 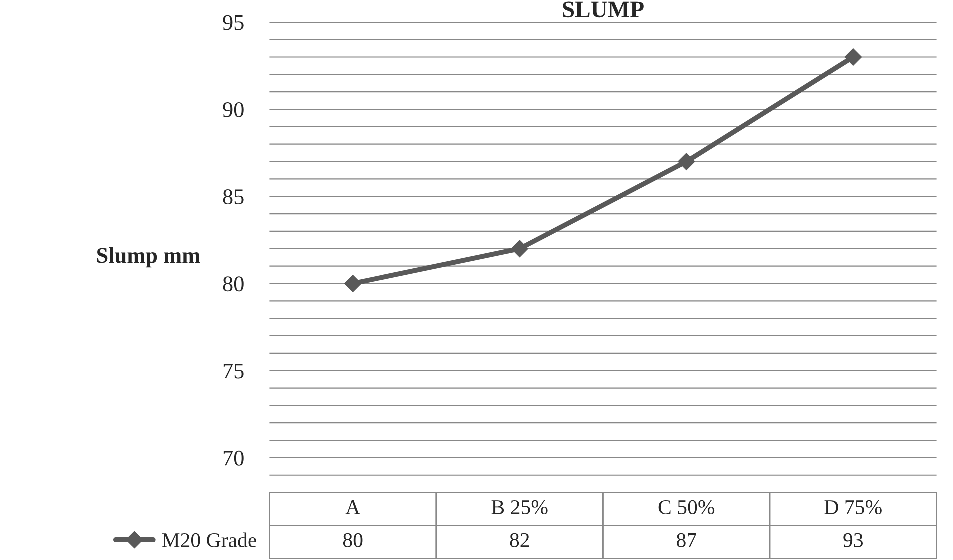 What do you see at coordinates (234, 371) in the screenshot?
I see `y-tick-label: 75` at bounding box center [234, 371].